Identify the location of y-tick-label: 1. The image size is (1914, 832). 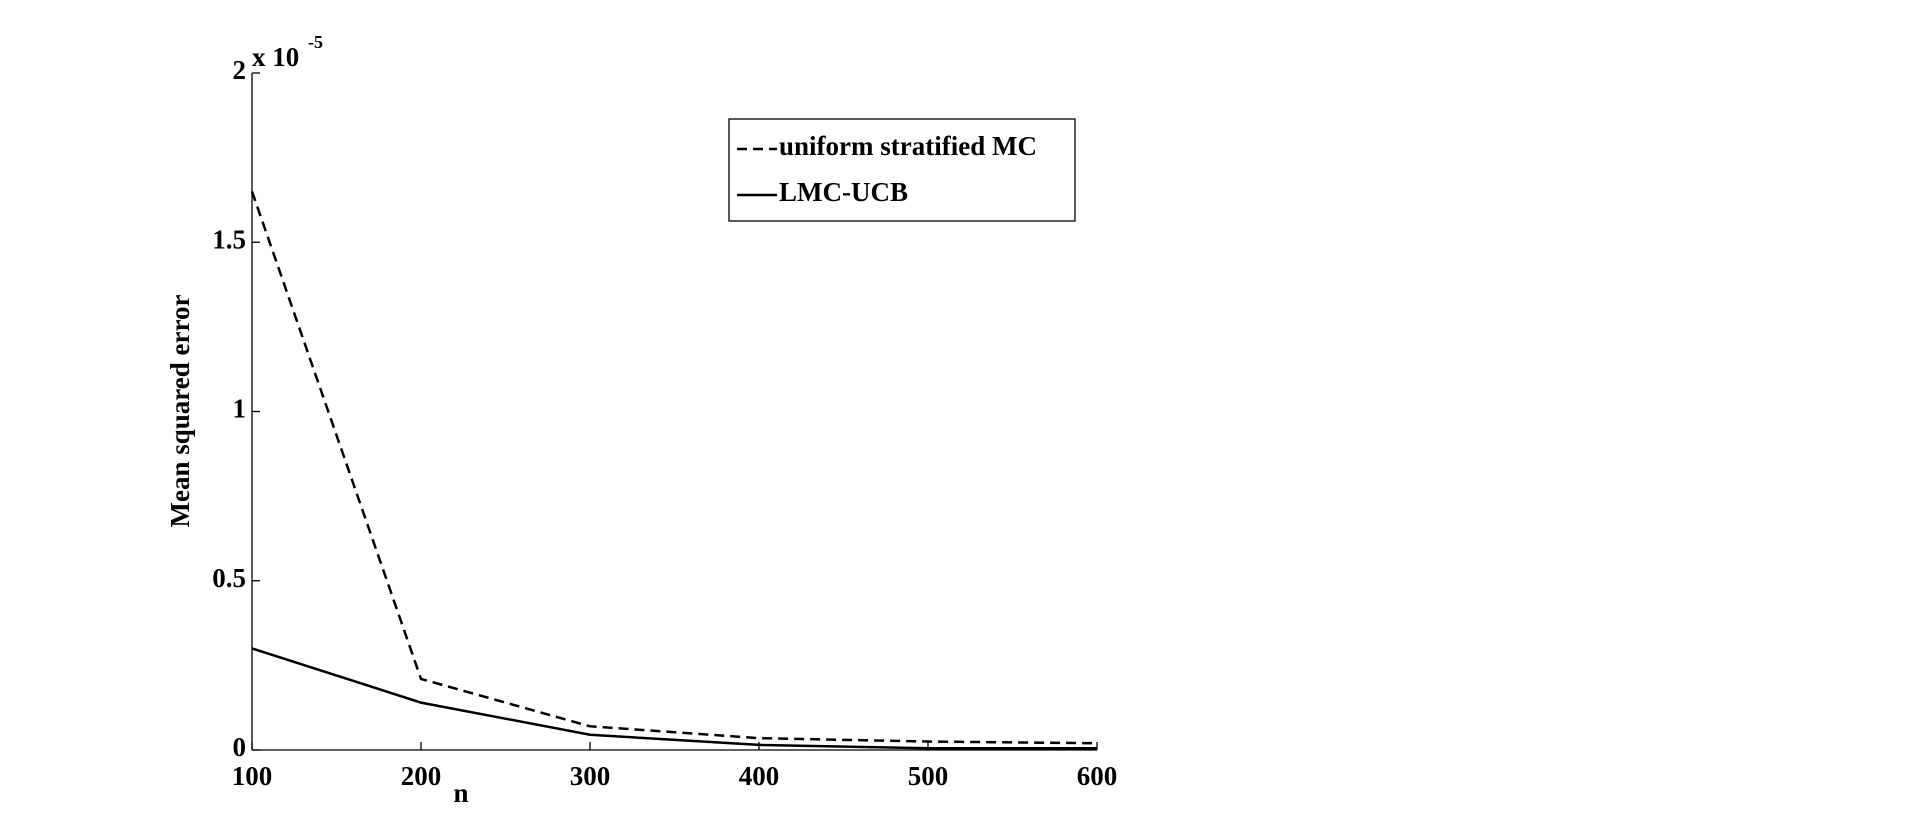
(240, 409).